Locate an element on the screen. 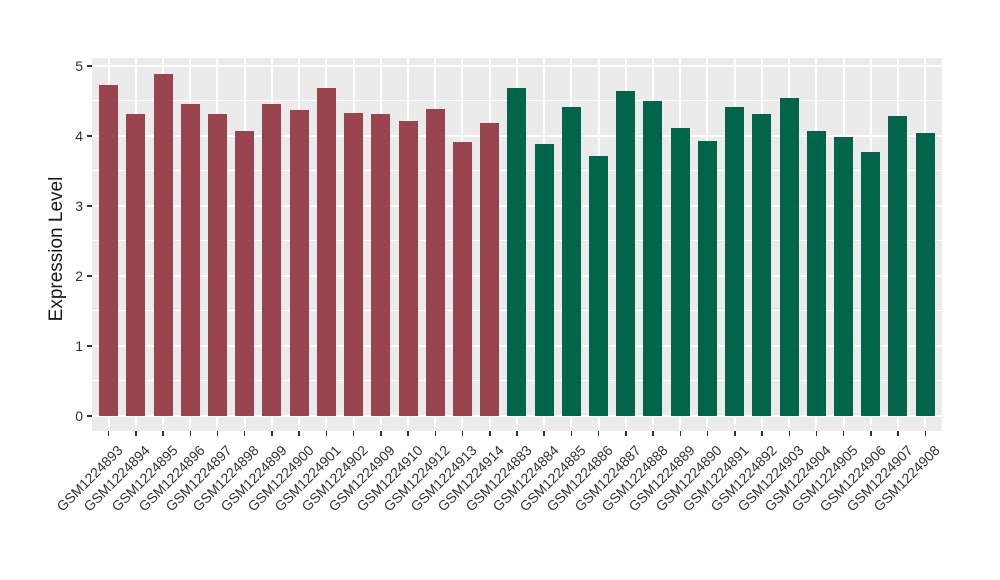 This screenshot has width=1000, height=580. bar-GSM1224889 is located at coordinates (680, 272).